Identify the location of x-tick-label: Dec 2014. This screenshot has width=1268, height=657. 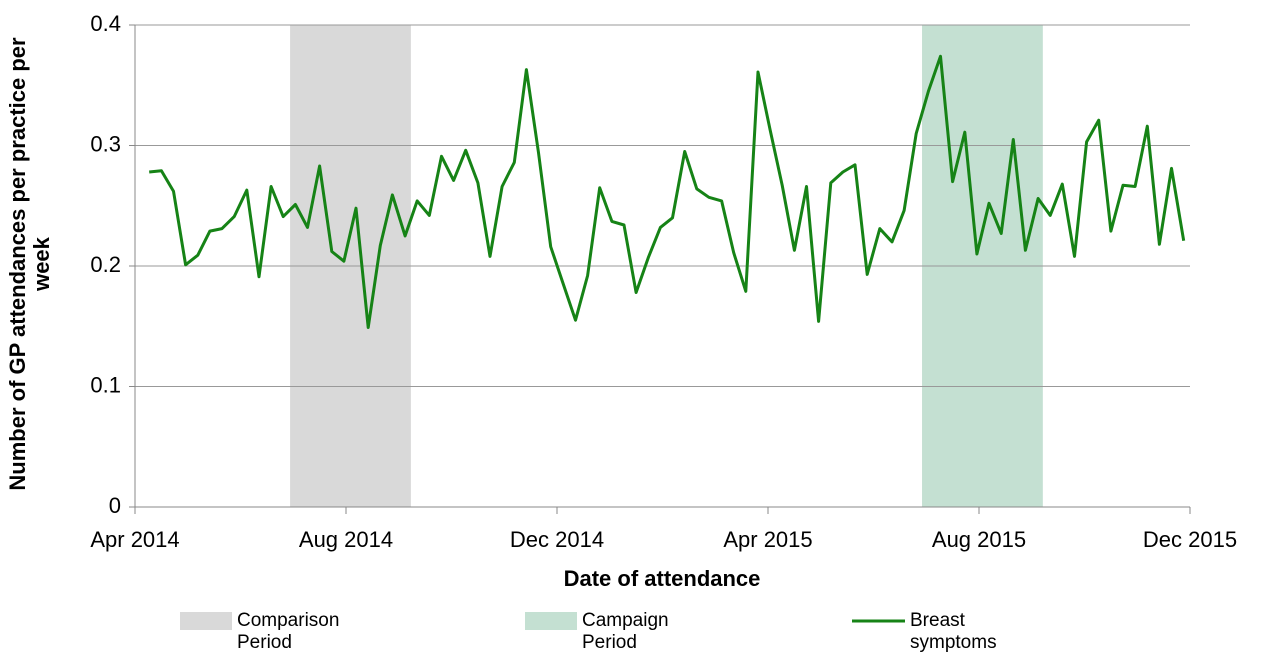
(557, 539).